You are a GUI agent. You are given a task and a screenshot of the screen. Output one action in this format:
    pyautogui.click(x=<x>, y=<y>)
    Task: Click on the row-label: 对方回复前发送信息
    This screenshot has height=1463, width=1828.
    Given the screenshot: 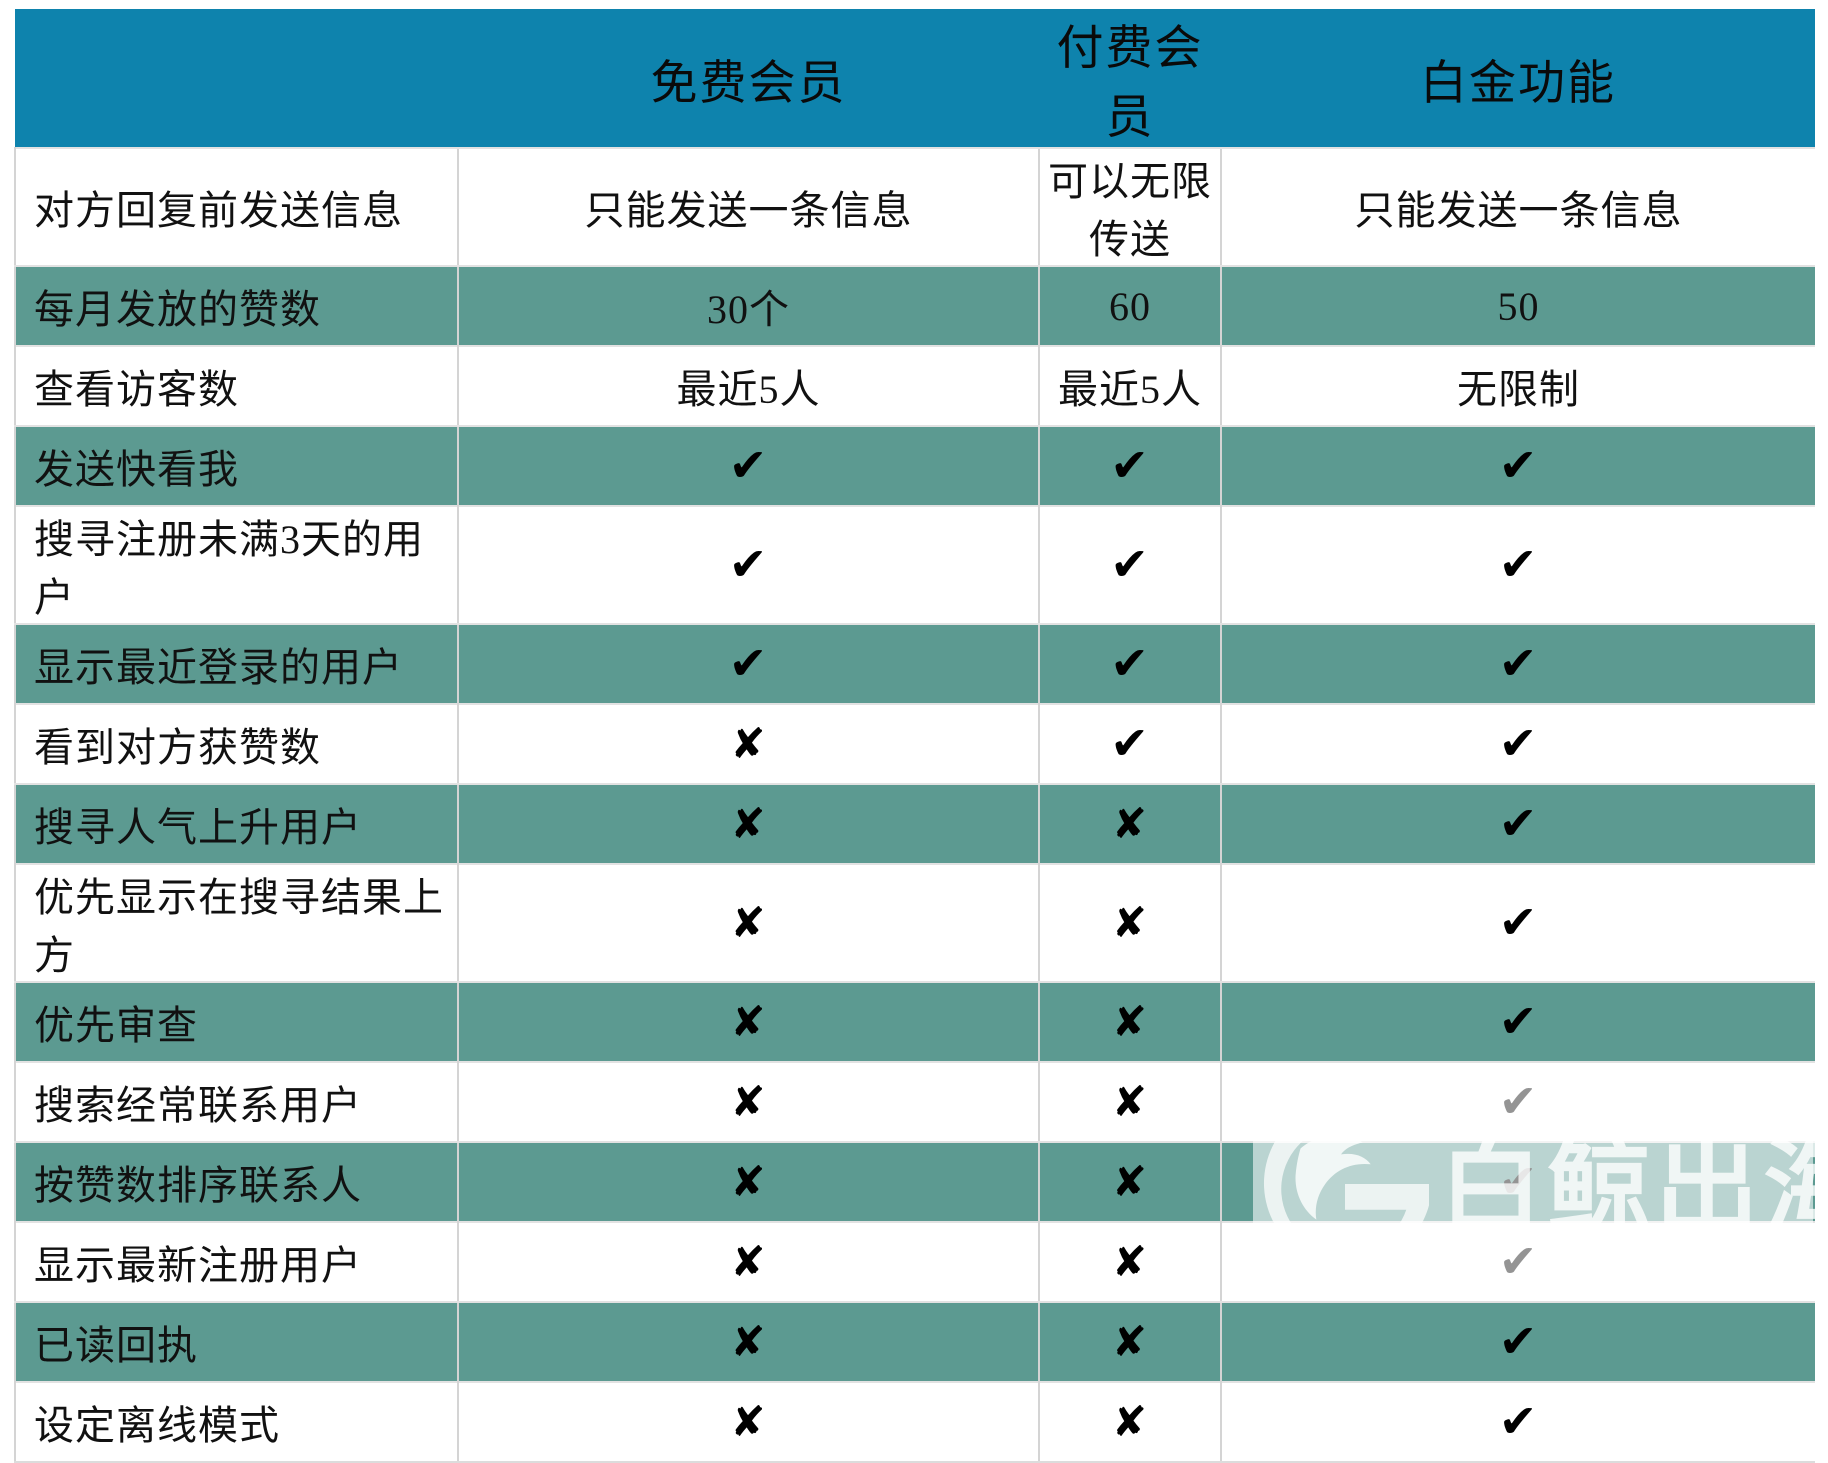 What is the action you would take?
    pyautogui.click(x=236, y=207)
    